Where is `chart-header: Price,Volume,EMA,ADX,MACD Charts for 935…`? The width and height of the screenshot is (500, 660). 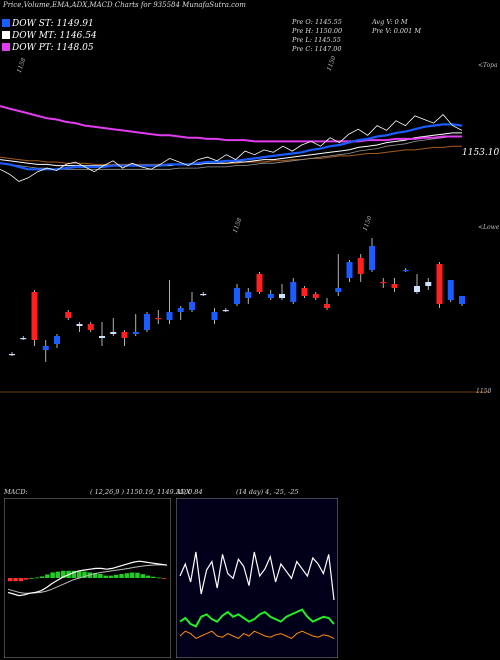 chart-header: Price,Volume,EMA,ADX,MACD Charts for 935… is located at coordinates (124, 5).